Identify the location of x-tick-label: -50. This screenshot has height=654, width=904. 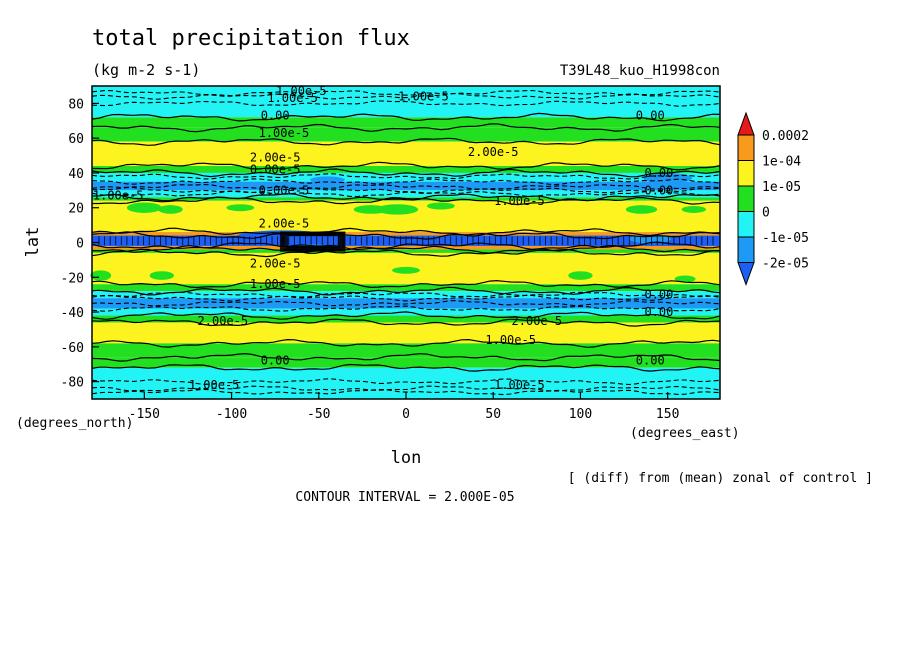
(318, 414).